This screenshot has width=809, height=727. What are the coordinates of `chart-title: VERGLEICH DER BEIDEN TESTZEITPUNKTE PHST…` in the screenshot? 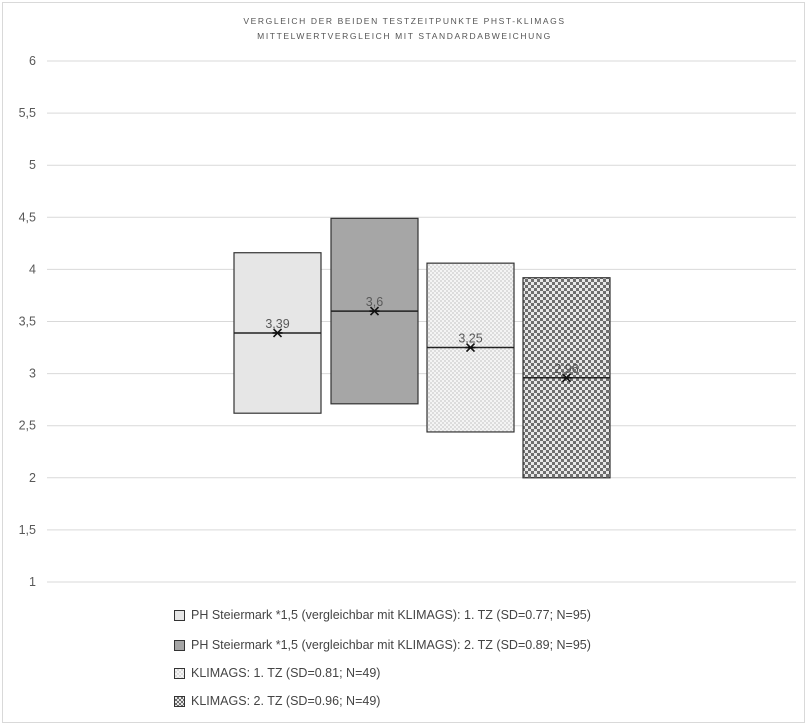 It's located at (404, 21).